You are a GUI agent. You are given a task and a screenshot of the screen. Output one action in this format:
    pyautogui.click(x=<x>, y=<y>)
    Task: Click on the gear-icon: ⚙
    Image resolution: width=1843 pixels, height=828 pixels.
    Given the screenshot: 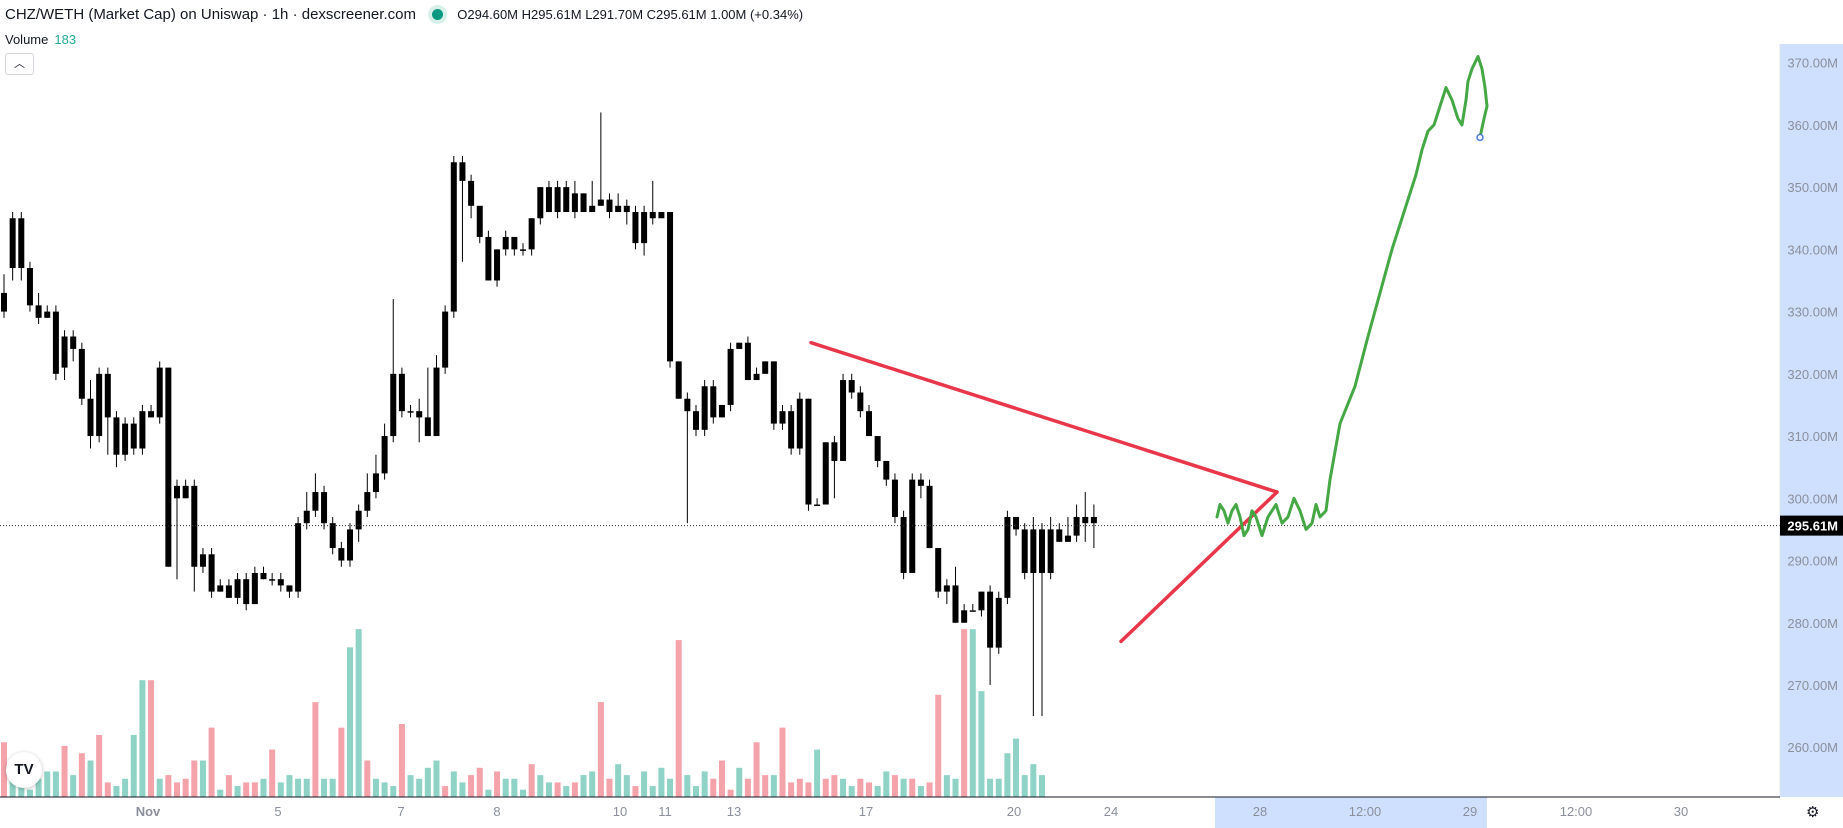 What is the action you would take?
    pyautogui.click(x=1813, y=812)
    